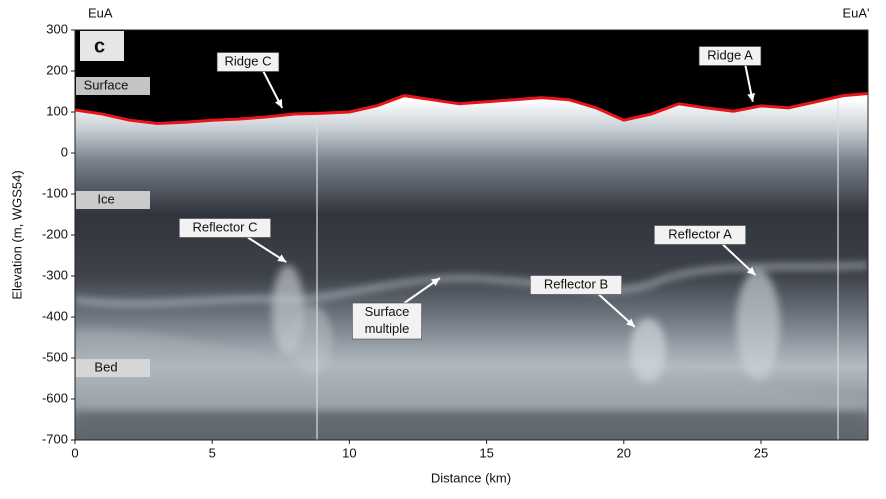 The image size is (886, 499). What do you see at coordinates (387, 328) in the screenshot?
I see `annotation-label: multiple` at bounding box center [387, 328].